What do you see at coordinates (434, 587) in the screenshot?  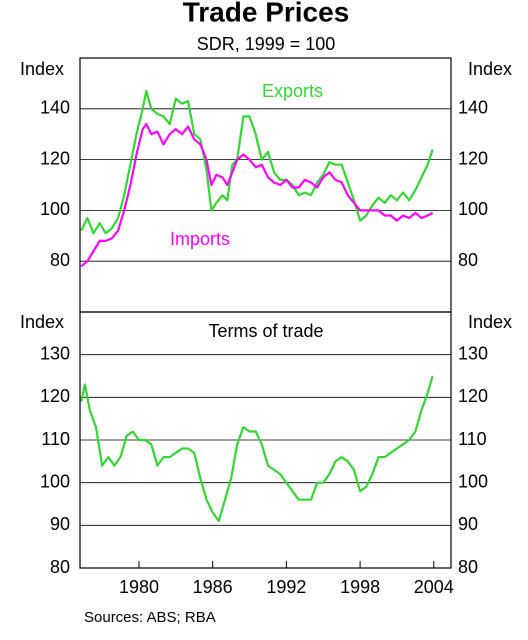 I see `x-tick-label: 2004` at bounding box center [434, 587].